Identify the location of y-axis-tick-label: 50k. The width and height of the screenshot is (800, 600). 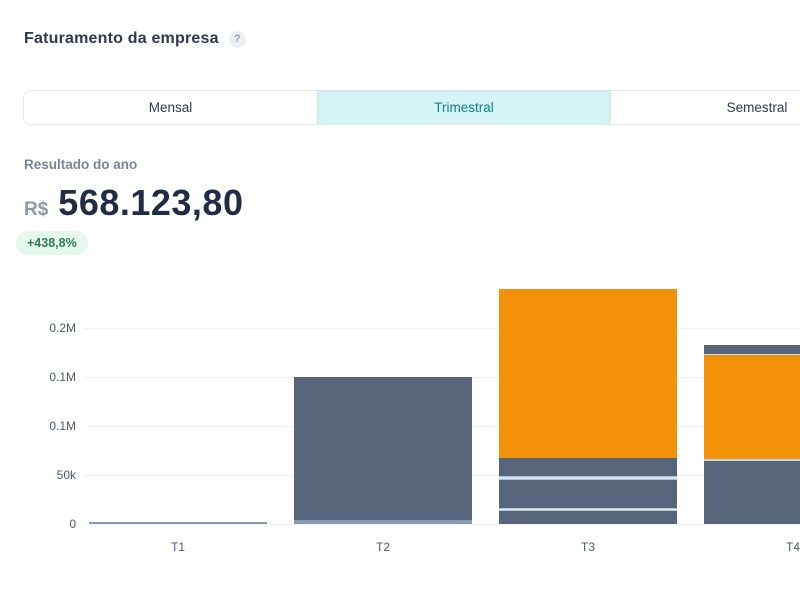
(66, 475).